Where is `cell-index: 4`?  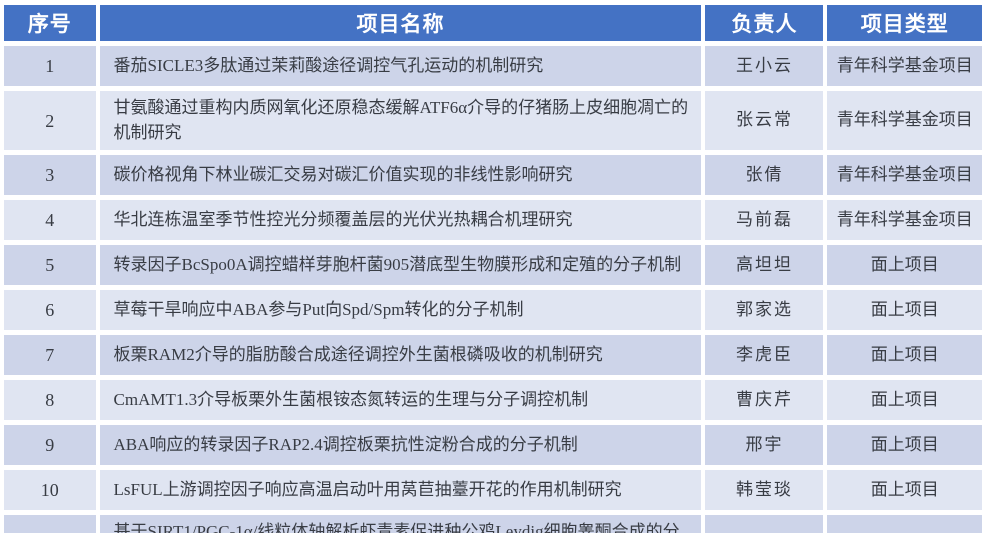
cell-index: 4 is located at coordinates (50, 220).